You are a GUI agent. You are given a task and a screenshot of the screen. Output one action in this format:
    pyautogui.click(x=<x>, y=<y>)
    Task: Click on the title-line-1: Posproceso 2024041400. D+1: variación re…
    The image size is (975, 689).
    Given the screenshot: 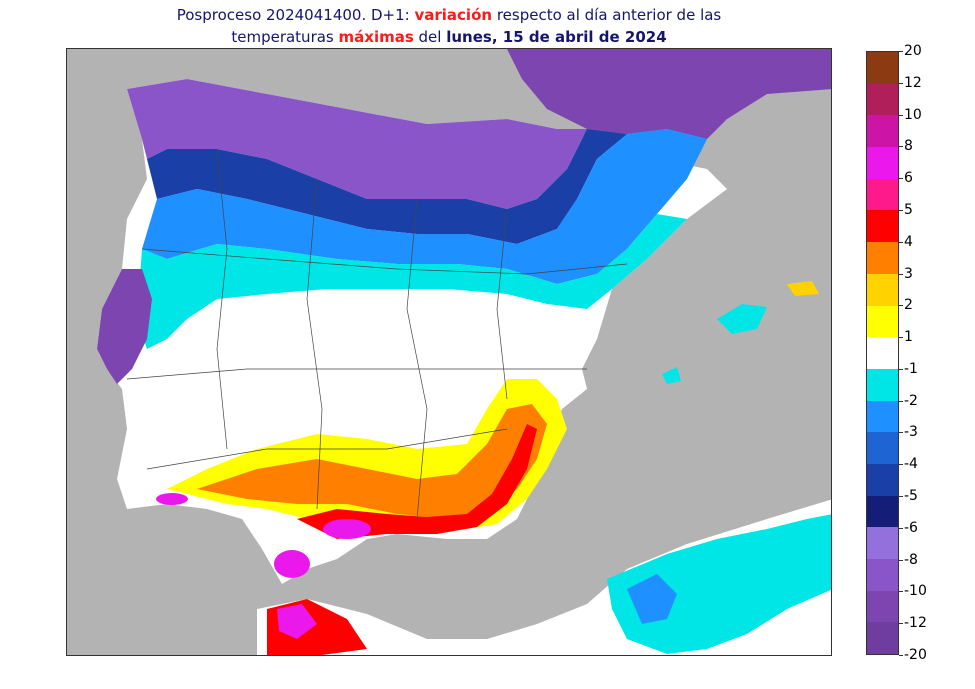 What is the action you would take?
    pyautogui.click(x=449, y=15)
    